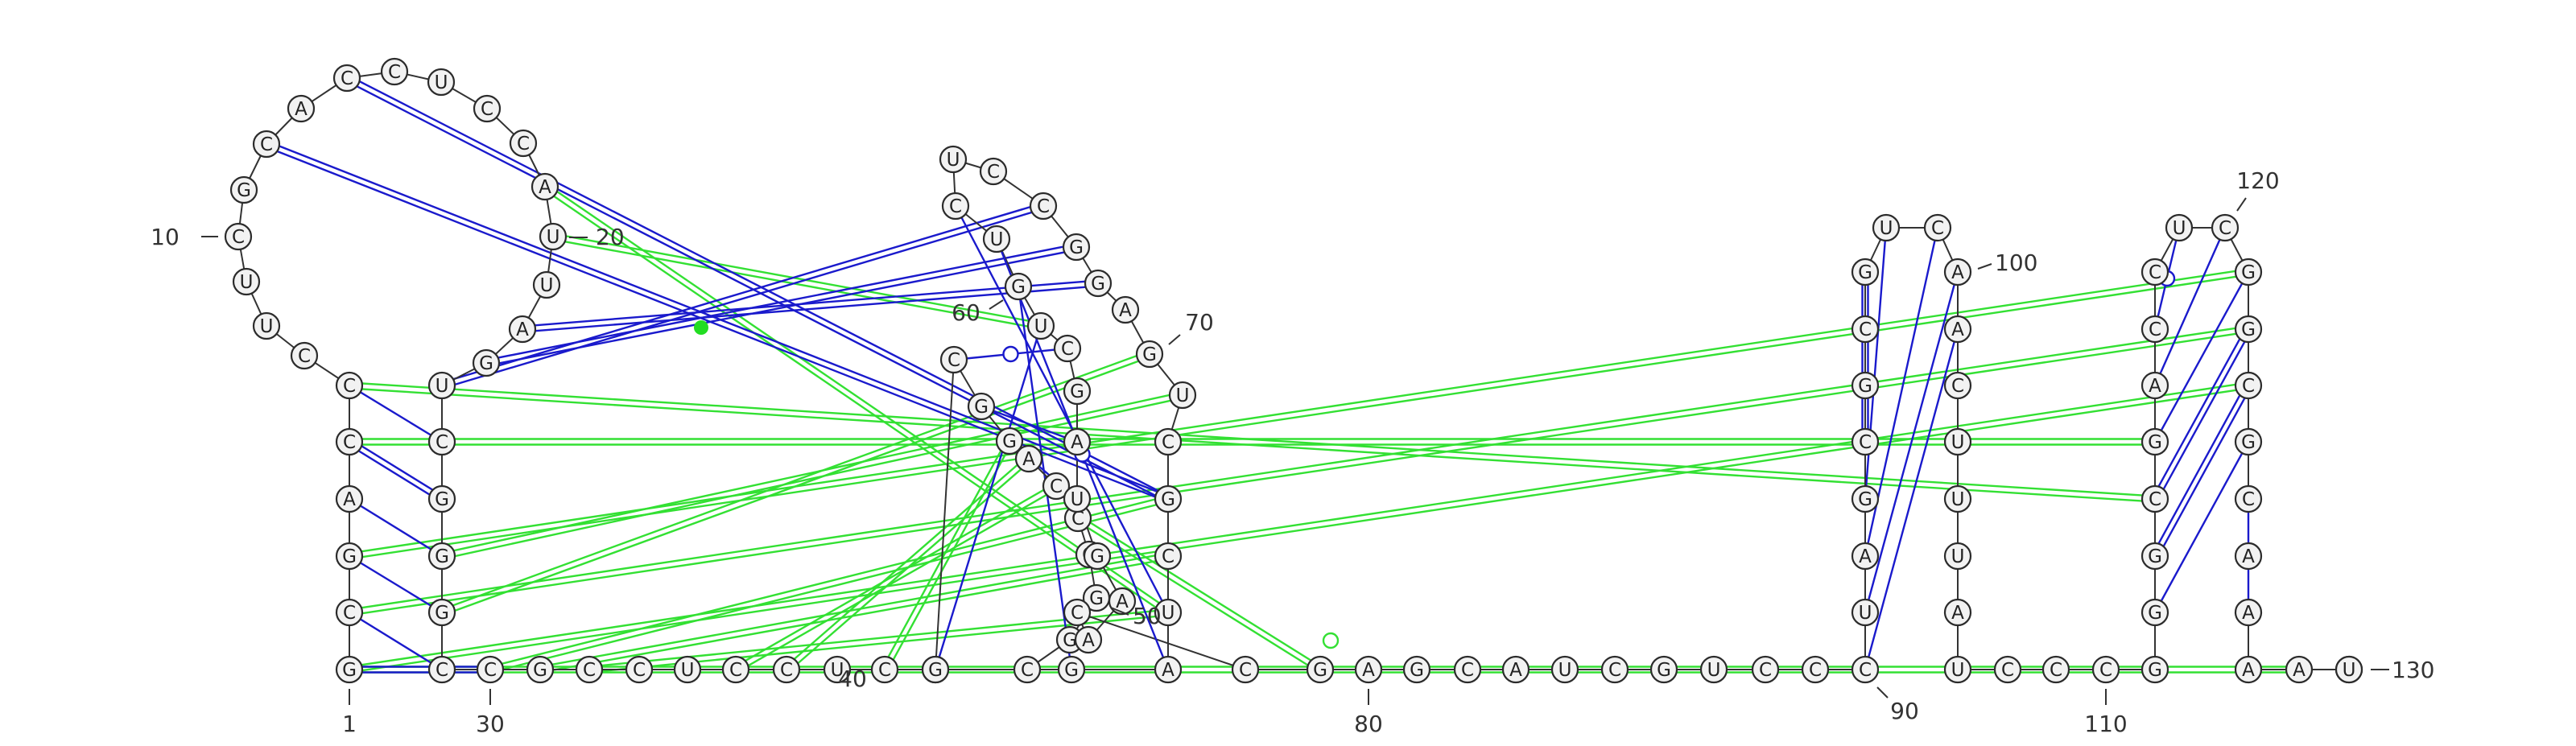 Image resolution: width=2576 pixels, height=746 pixels. I want to click on tertiary-dot-marker, so click(701, 327).